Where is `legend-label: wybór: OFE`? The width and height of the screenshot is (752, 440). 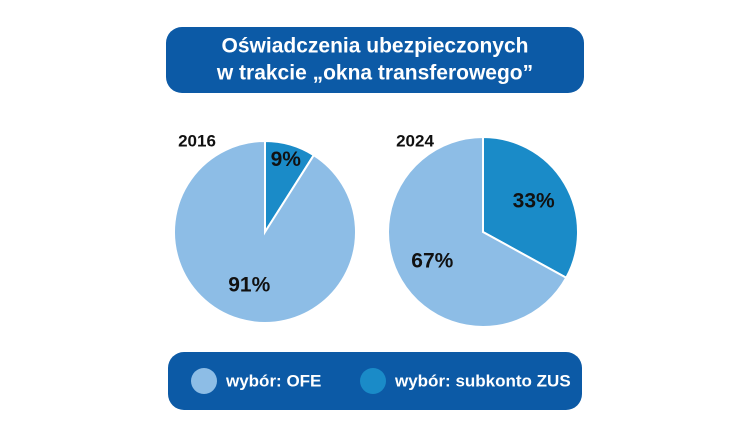 legend-label: wybór: OFE is located at coordinates (273, 380).